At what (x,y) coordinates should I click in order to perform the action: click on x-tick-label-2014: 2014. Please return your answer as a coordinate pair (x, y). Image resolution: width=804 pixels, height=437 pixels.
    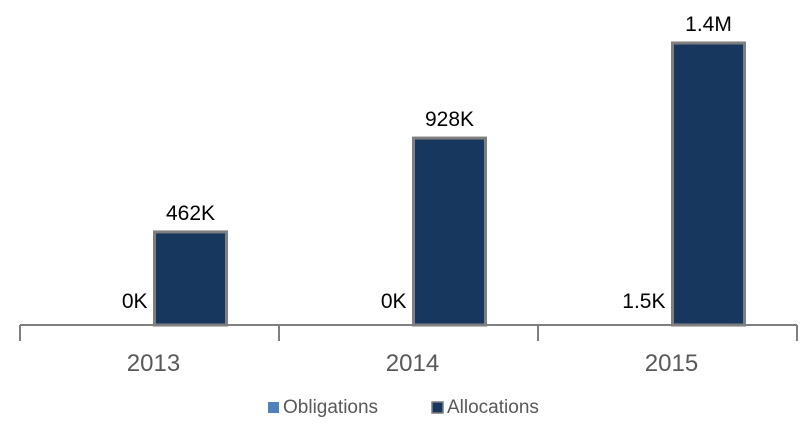
    Looking at the image, I should click on (412, 363).